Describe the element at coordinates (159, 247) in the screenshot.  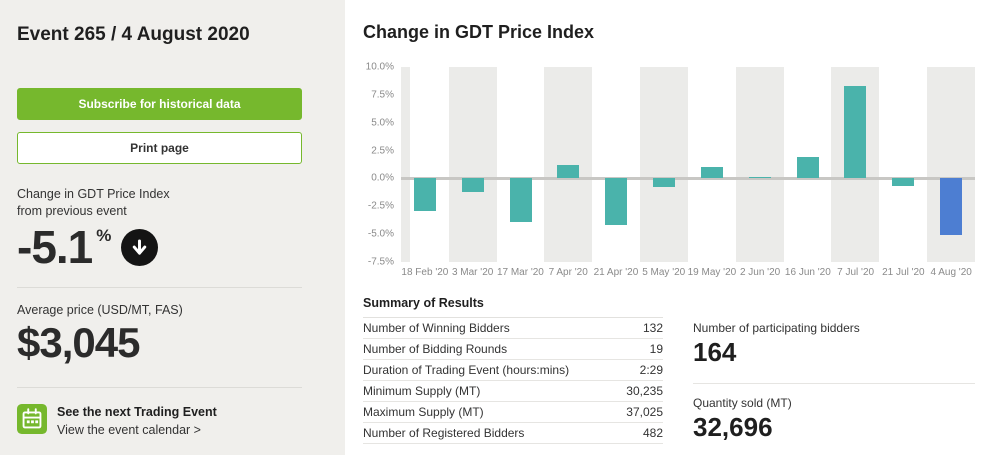
I see `change-index-value-row: -5.1 %` at that location.